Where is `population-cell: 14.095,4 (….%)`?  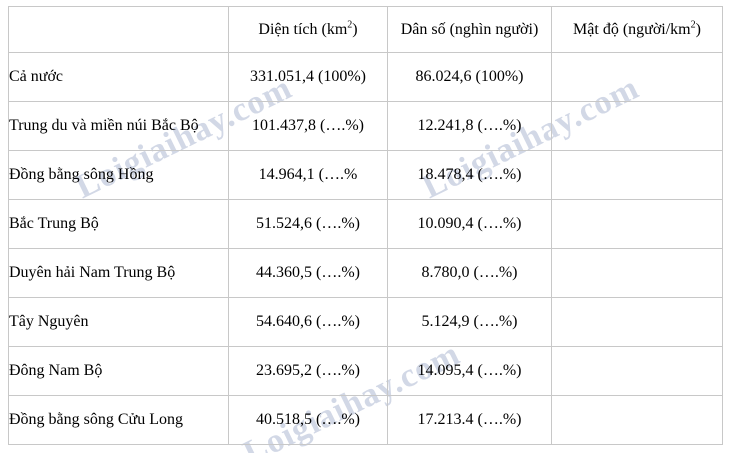 population-cell: 14.095,4 (….%) is located at coordinates (469, 371).